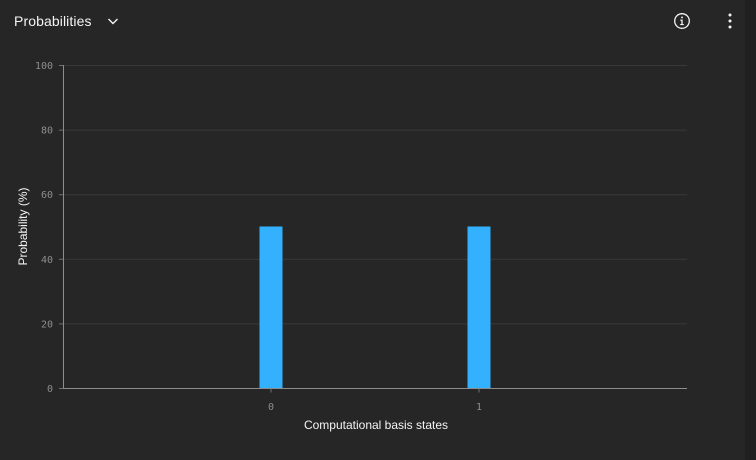 This screenshot has height=460, width=756. I want to click on information-icon, so click(682, 21).